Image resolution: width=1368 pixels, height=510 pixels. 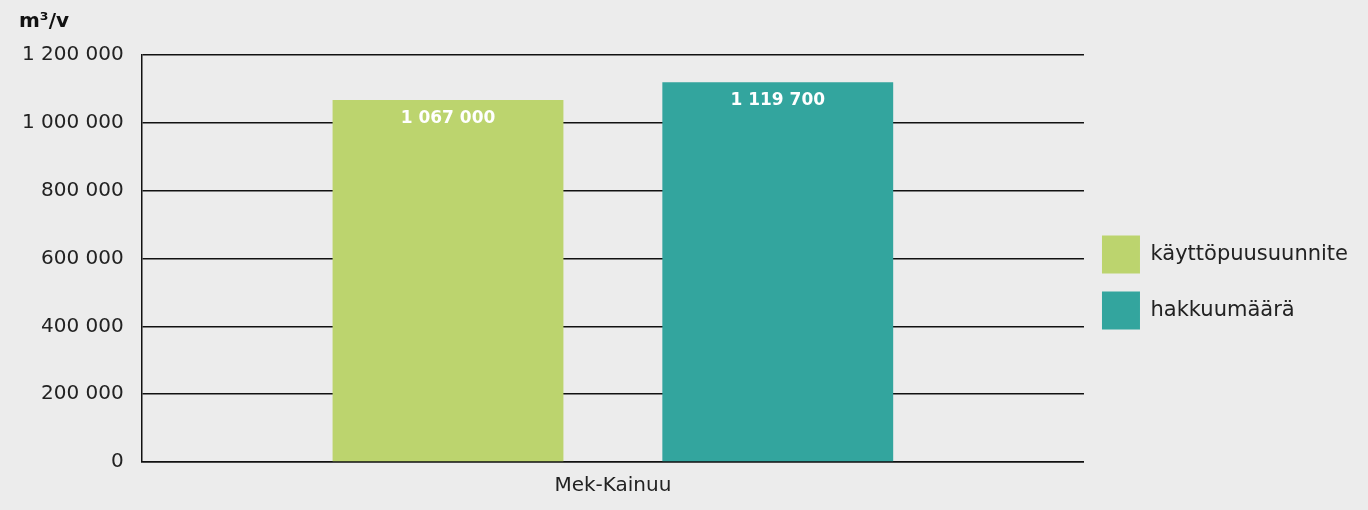 What do you see at coordinates (82, 392) in the screenshot?
I see `y-tick-label: 200 000` at bounding box center [82, 392].